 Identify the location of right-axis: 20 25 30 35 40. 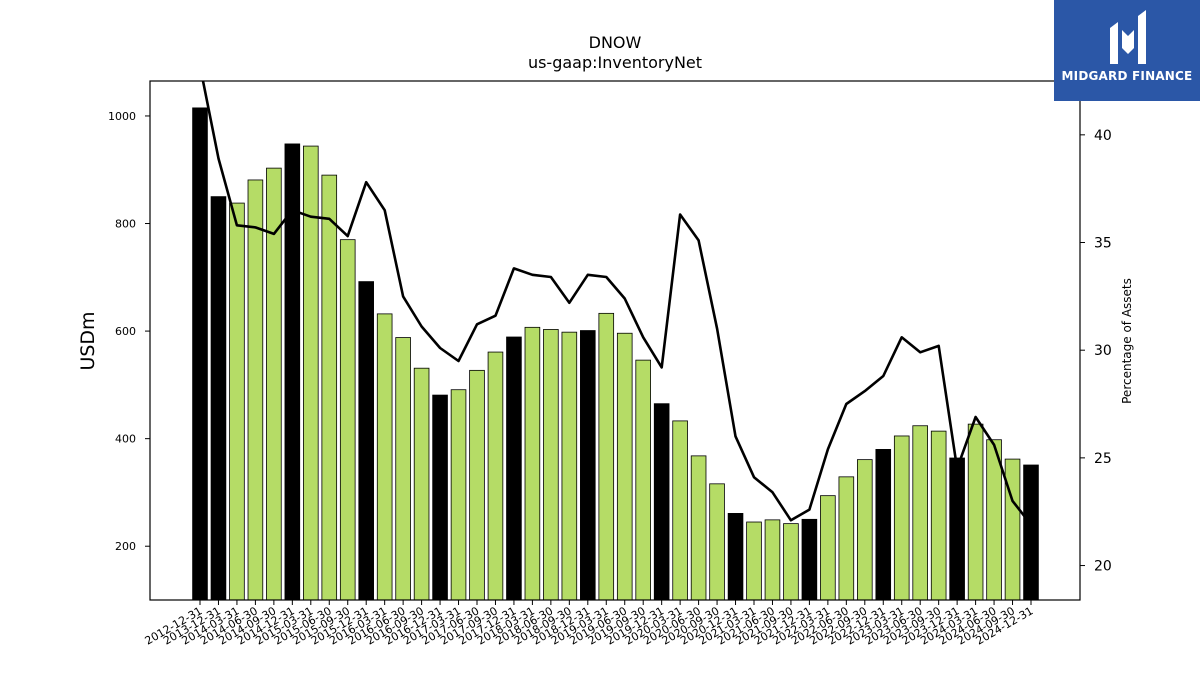
(1096, 351).